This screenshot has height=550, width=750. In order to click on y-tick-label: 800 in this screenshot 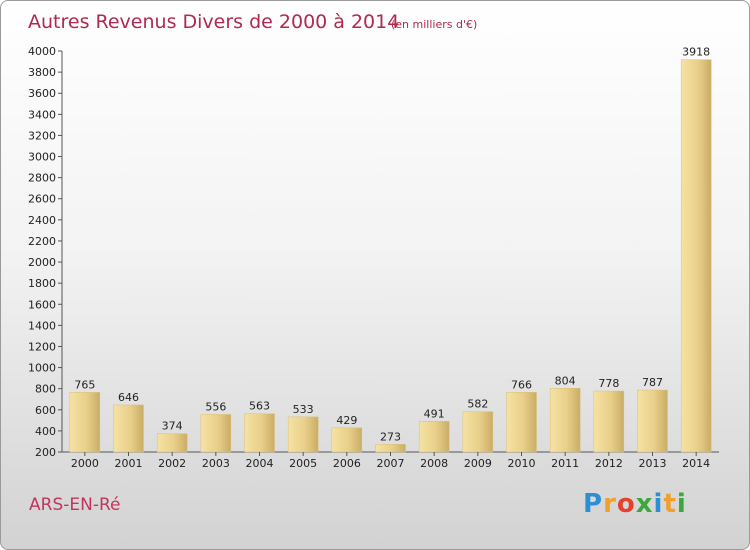, I will do `click(45, 389)`.